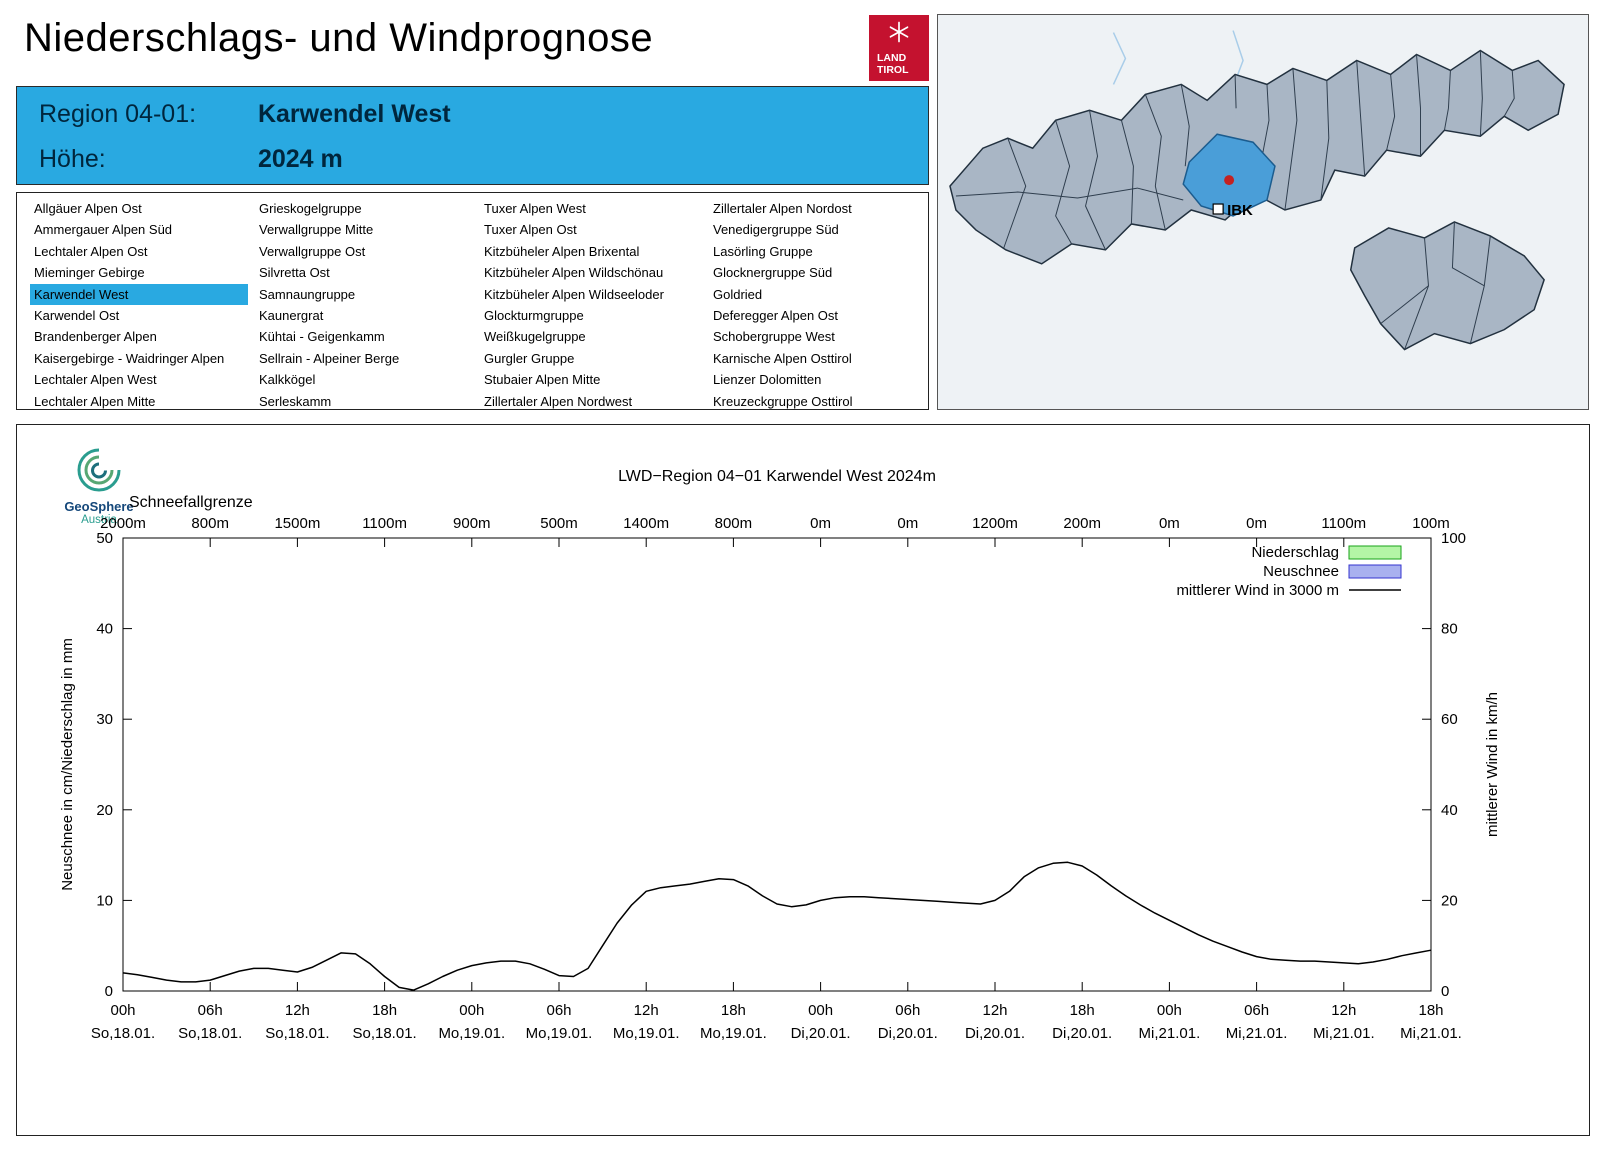  I want to click on y-left-tick-label: 50, so click(104, 538).